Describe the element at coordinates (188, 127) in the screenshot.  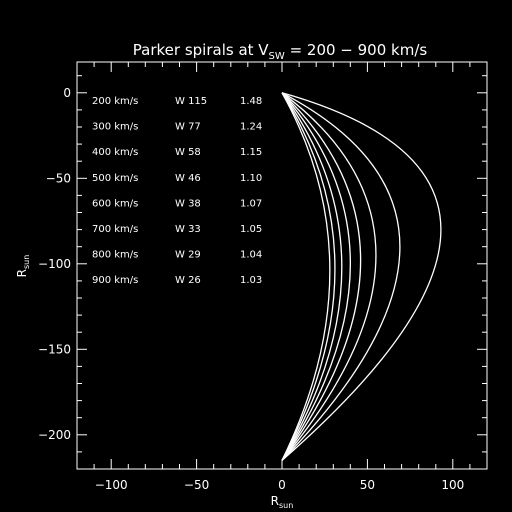
I see `annotation-angle: W 77` at that location.